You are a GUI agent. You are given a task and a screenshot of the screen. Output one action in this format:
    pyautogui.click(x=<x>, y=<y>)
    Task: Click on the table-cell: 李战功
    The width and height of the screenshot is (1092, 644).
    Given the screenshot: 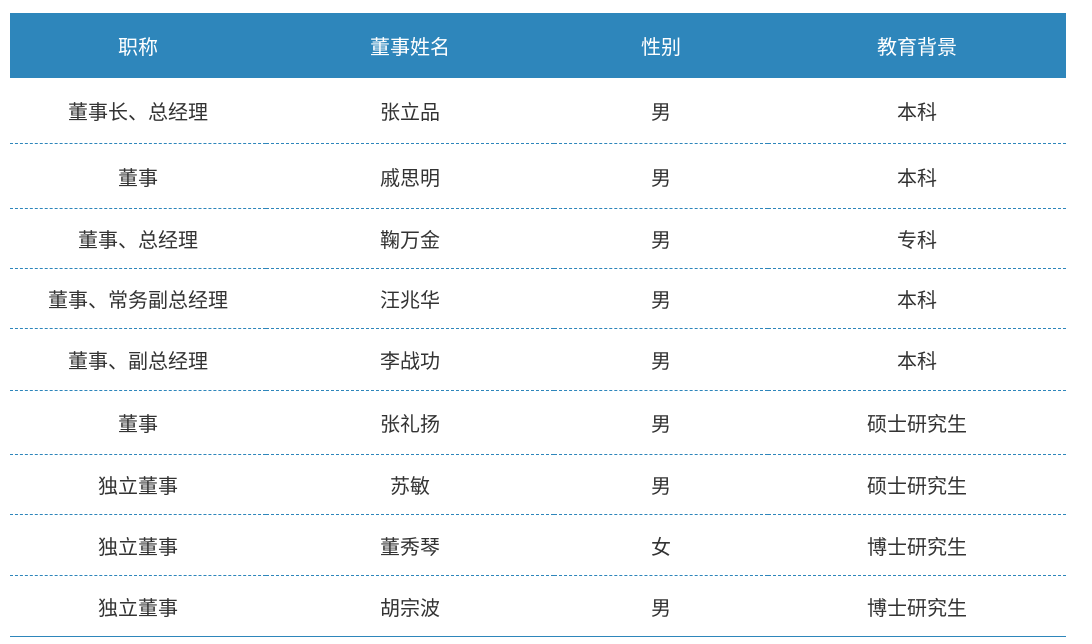 What is the action you would take?
    pyautogui.click(x=410, y=359)
    